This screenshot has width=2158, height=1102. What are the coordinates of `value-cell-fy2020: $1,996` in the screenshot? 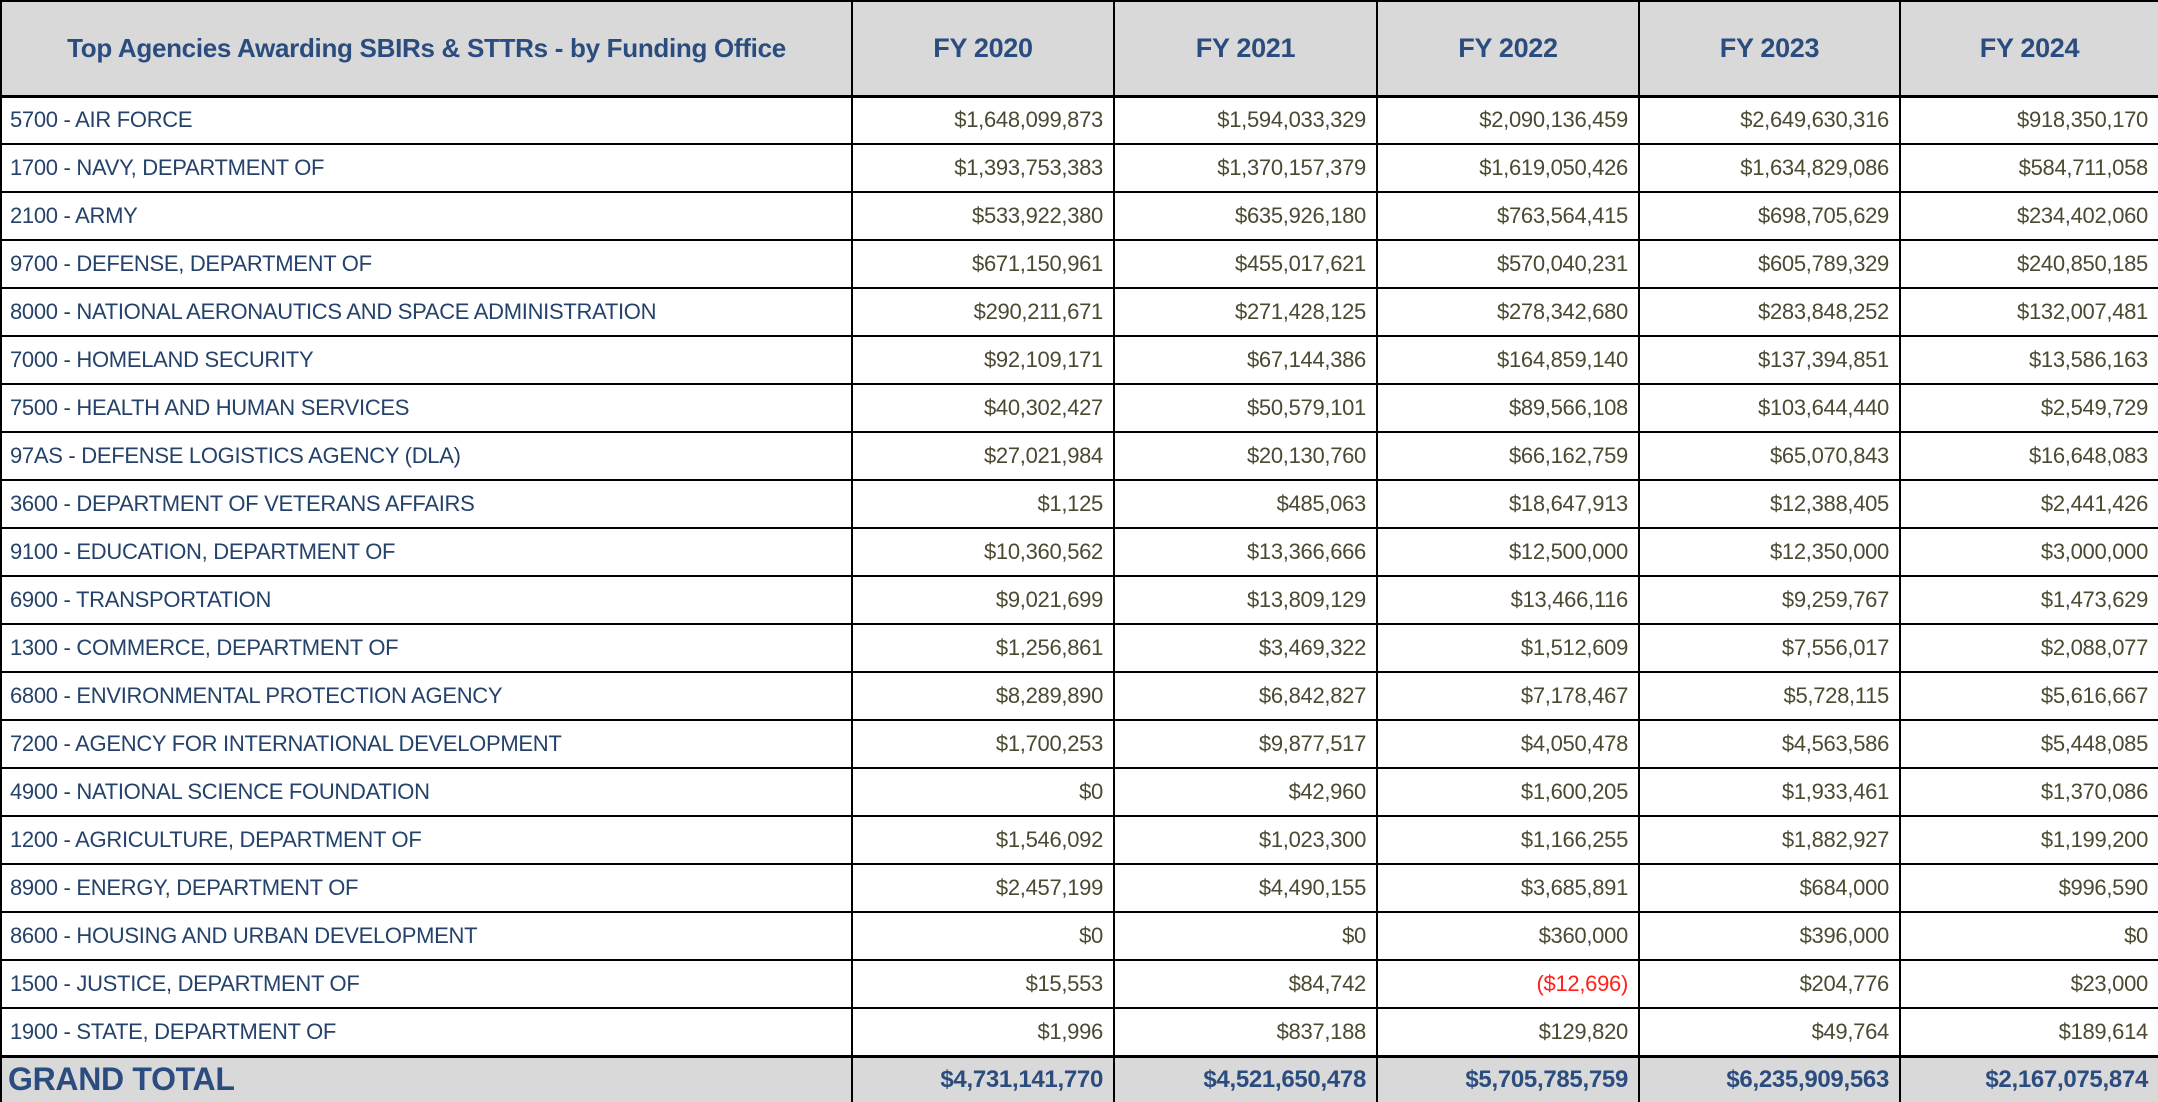 It's located at (983, 1032).